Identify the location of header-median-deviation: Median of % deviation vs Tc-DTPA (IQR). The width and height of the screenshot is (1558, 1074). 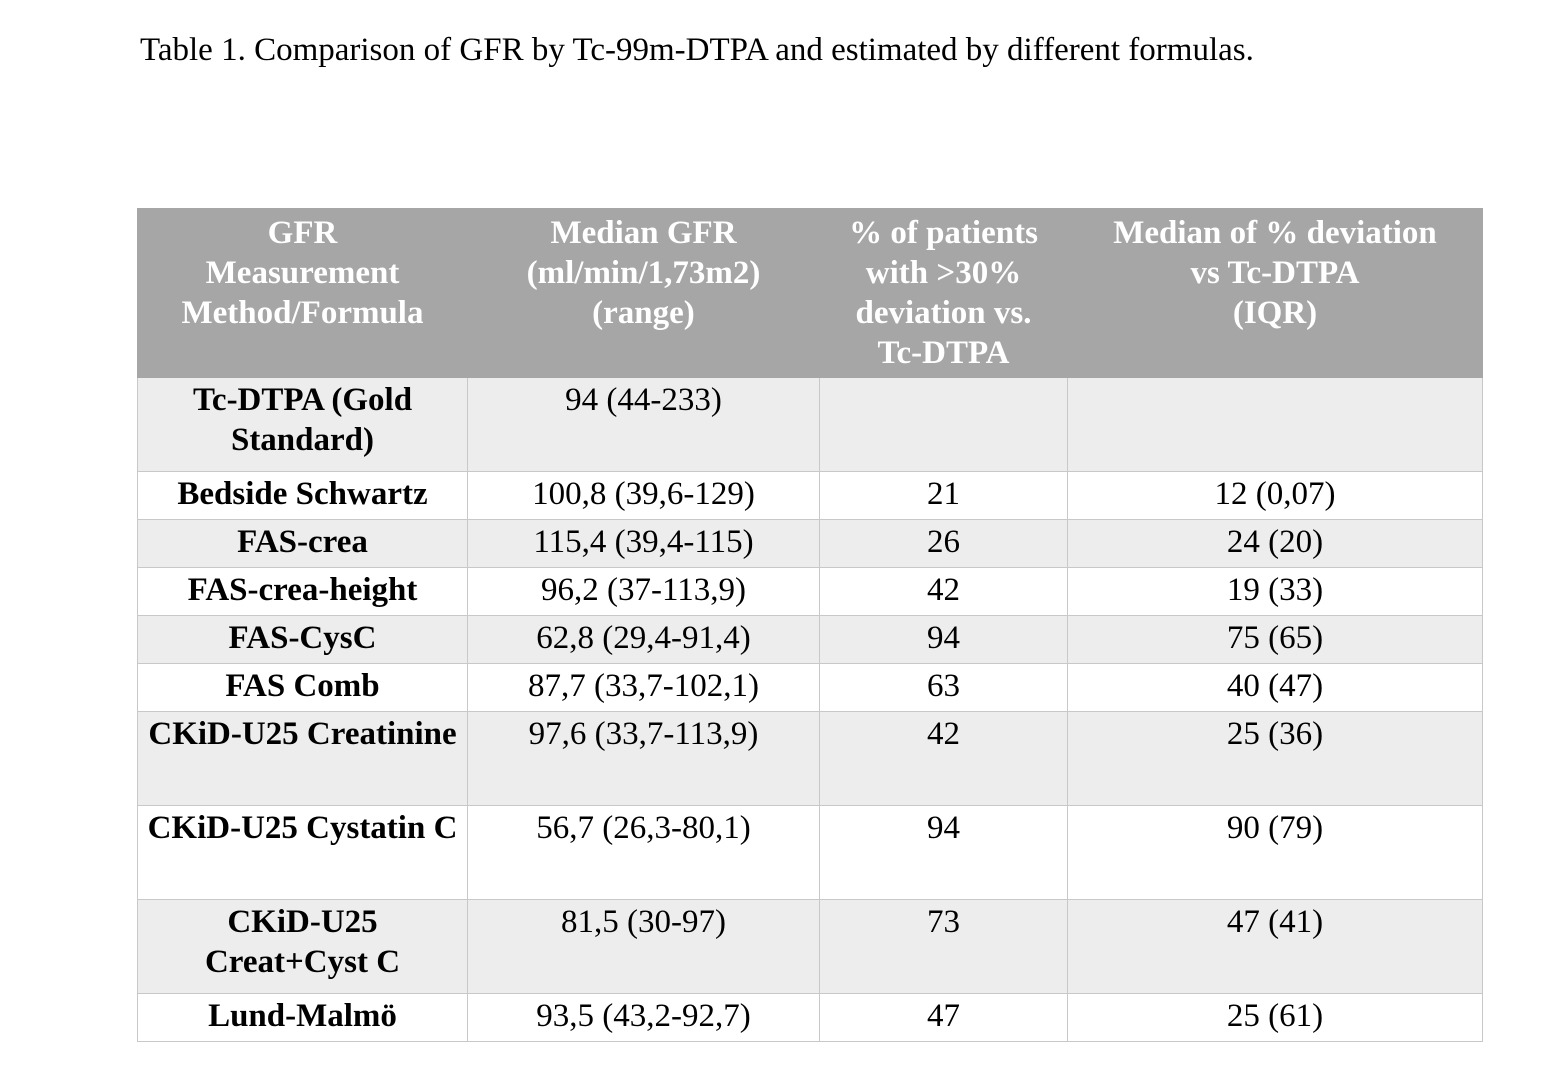
(1275, 293).